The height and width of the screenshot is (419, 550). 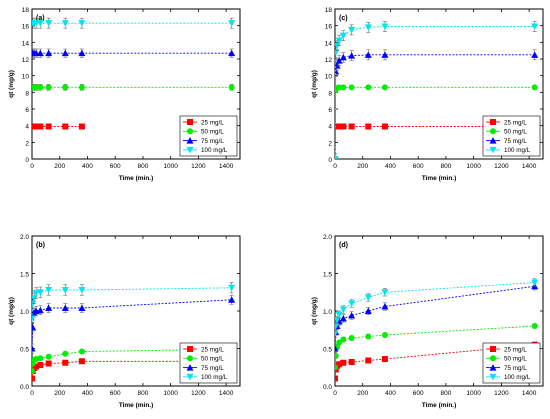 I want to click on y-tick-label: 12, so click(x=26, y=60).